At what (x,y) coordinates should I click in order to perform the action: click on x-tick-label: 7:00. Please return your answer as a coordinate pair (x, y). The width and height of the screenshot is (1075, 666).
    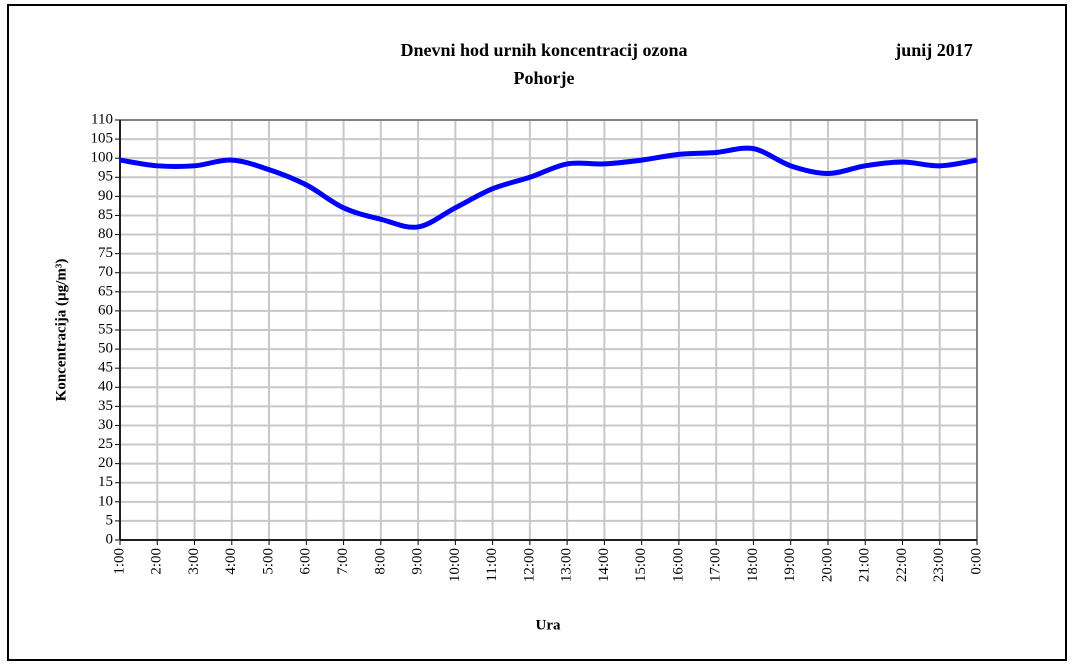
    Looking at the image, I should click on (343, 561).